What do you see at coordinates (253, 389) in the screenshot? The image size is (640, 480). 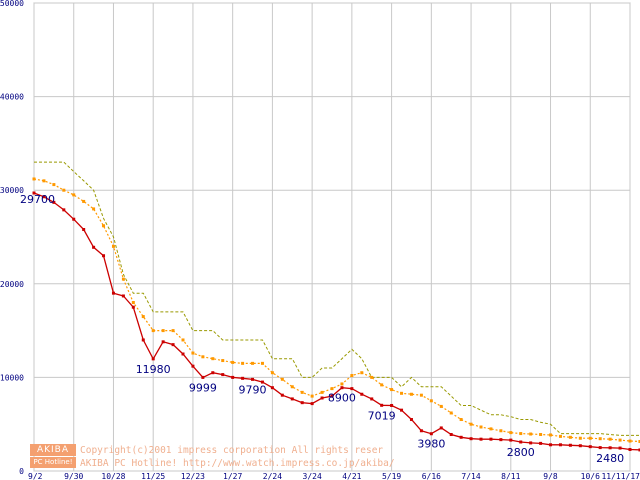 I see `data-label: 9790` at bounding box center [253, 389].